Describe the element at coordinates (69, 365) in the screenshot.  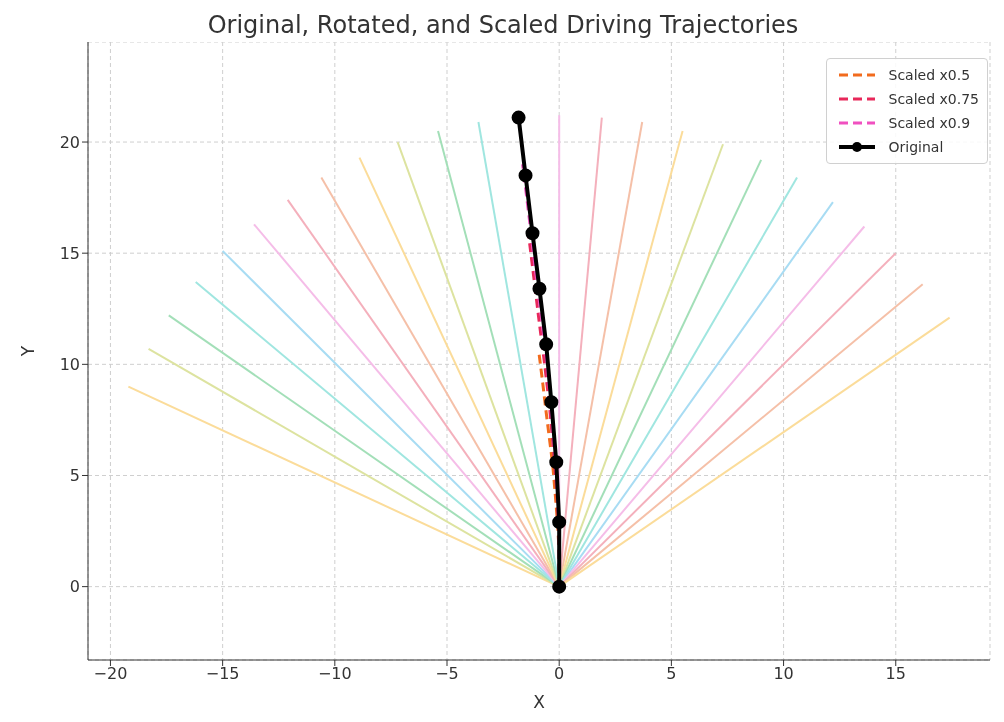
I see `y-tick-label: 10` at that location.